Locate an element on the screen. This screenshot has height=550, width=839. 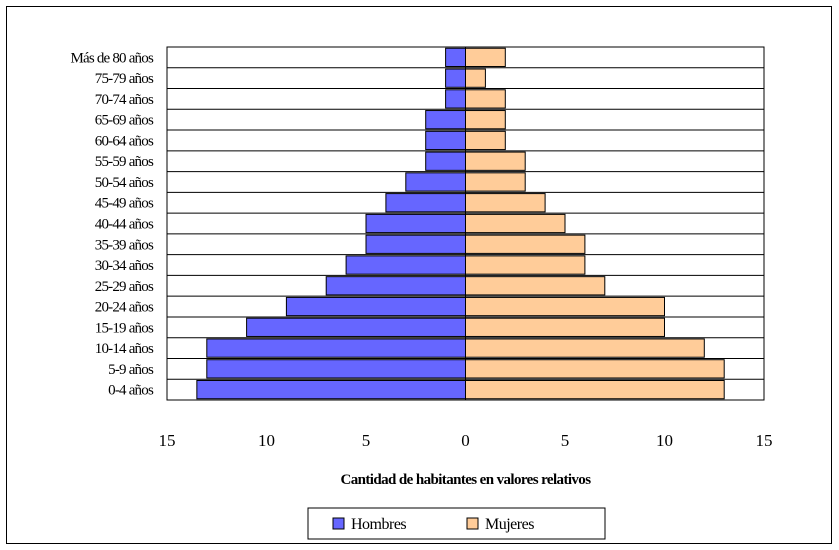
category-label: 45-49 años is located at coordinates (124, 204).